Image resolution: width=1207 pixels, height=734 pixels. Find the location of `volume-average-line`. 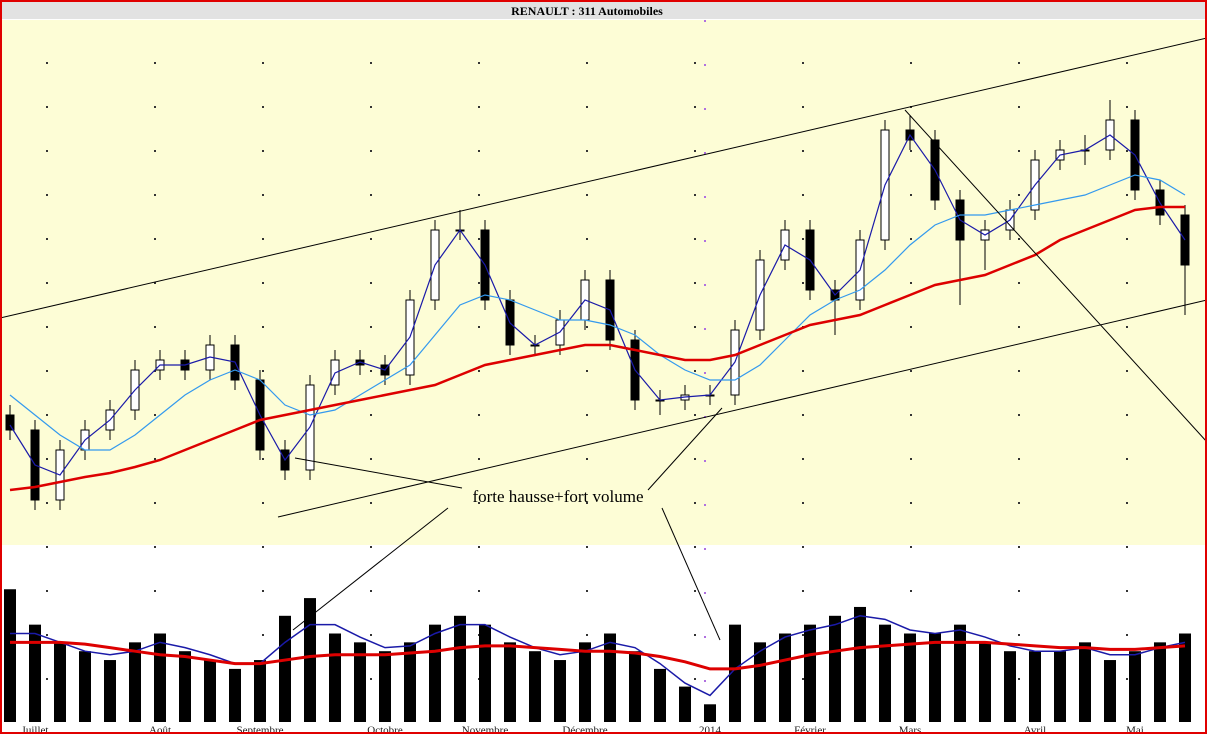

volume-average-line is located at coordinates (598, 656).